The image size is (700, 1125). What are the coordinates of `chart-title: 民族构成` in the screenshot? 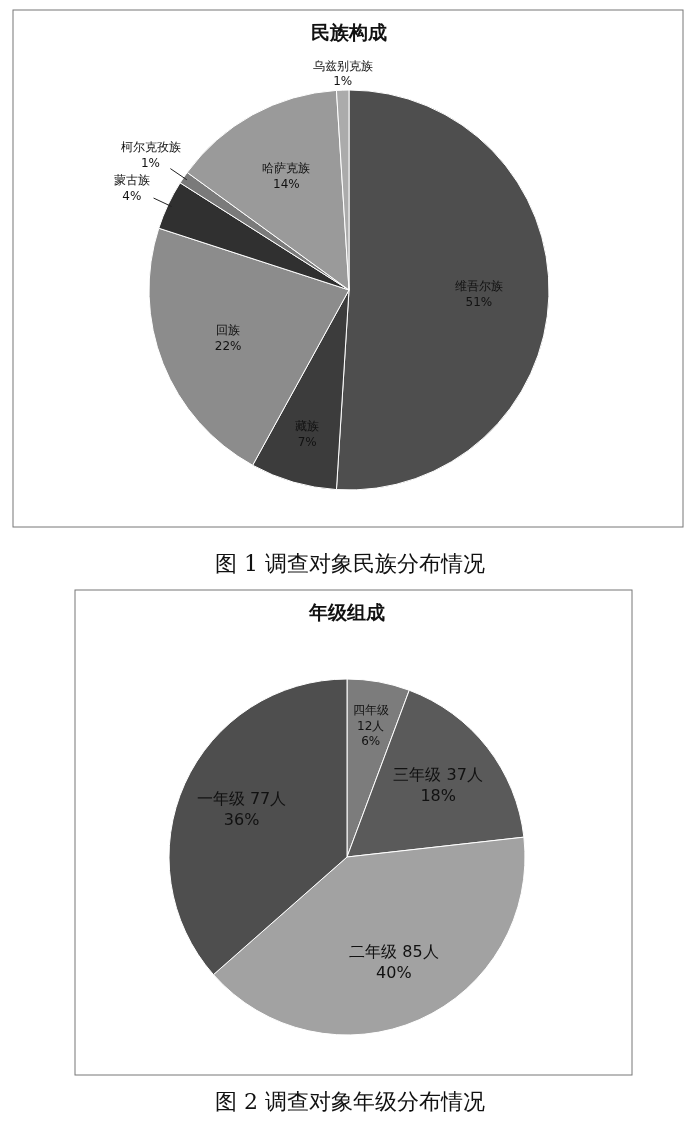 It's located at (349, 31).